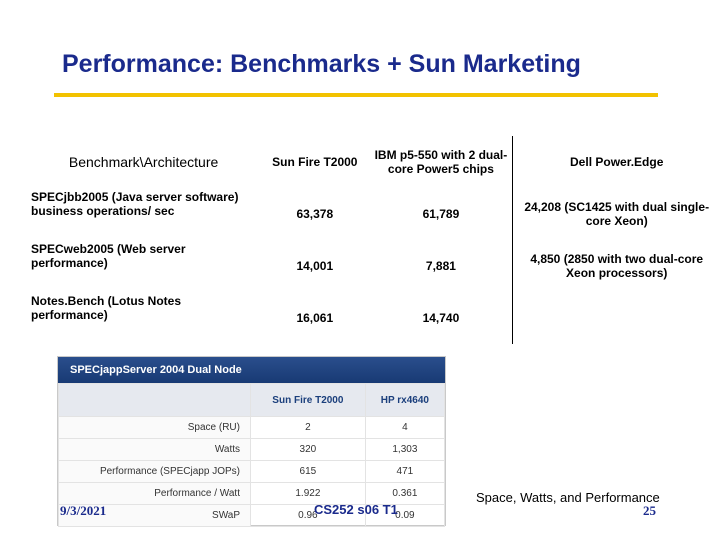 The width and height of the screenshot is (720, 540). I want to click on row-label: Watts, so click(154, 449).